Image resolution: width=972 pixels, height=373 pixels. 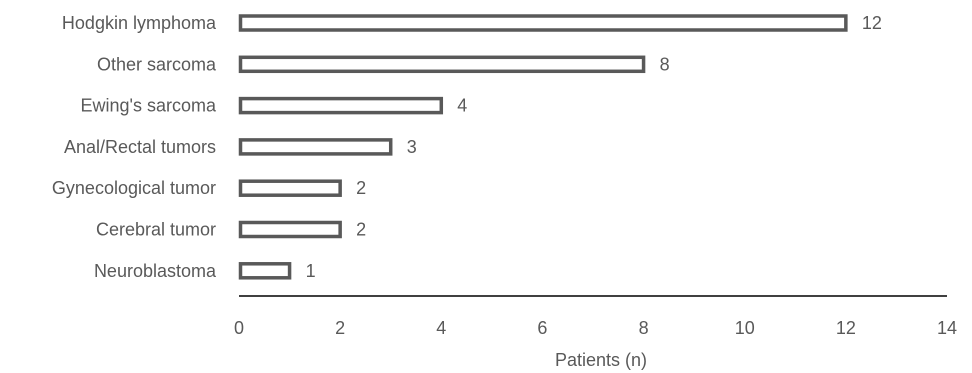 What do you see at coordinates (156, 230) in the screenshot?
I see `category-label: Cerebral tumor` at bounding box center [156, 230].